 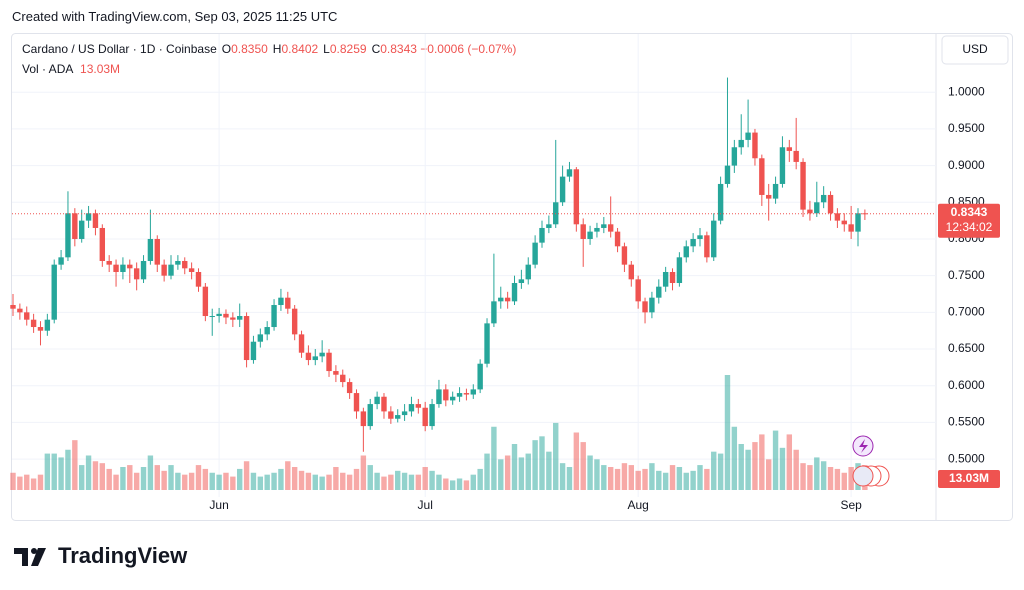 What do you see at coordinates (637, 505) in the screenshot?
I see `x-tick-label: Aug` at bounding box center [637, 505].